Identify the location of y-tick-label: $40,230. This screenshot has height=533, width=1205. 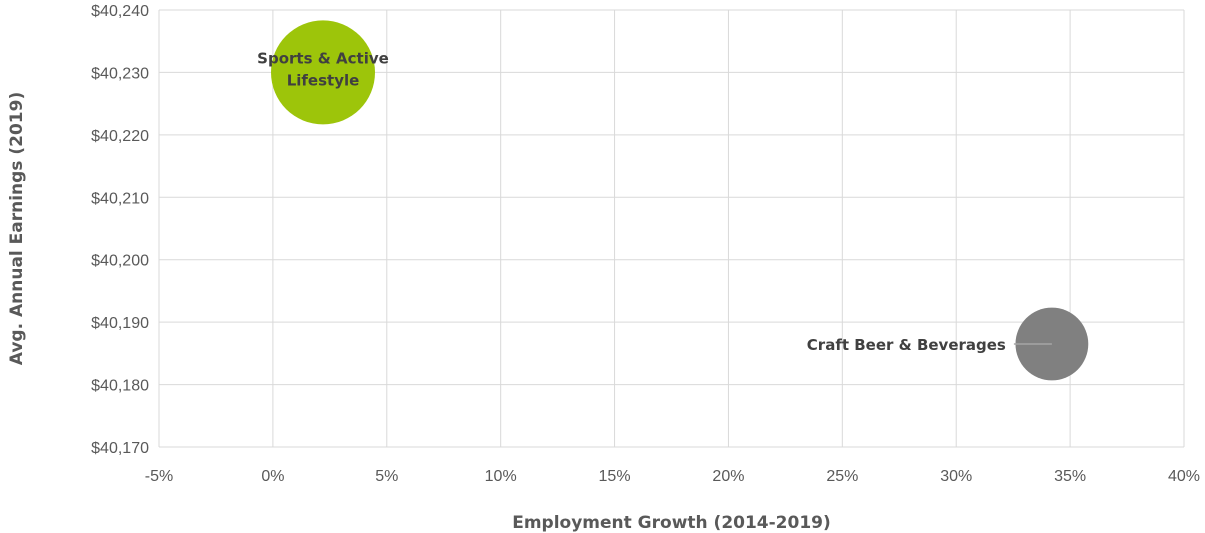
(120, 73).